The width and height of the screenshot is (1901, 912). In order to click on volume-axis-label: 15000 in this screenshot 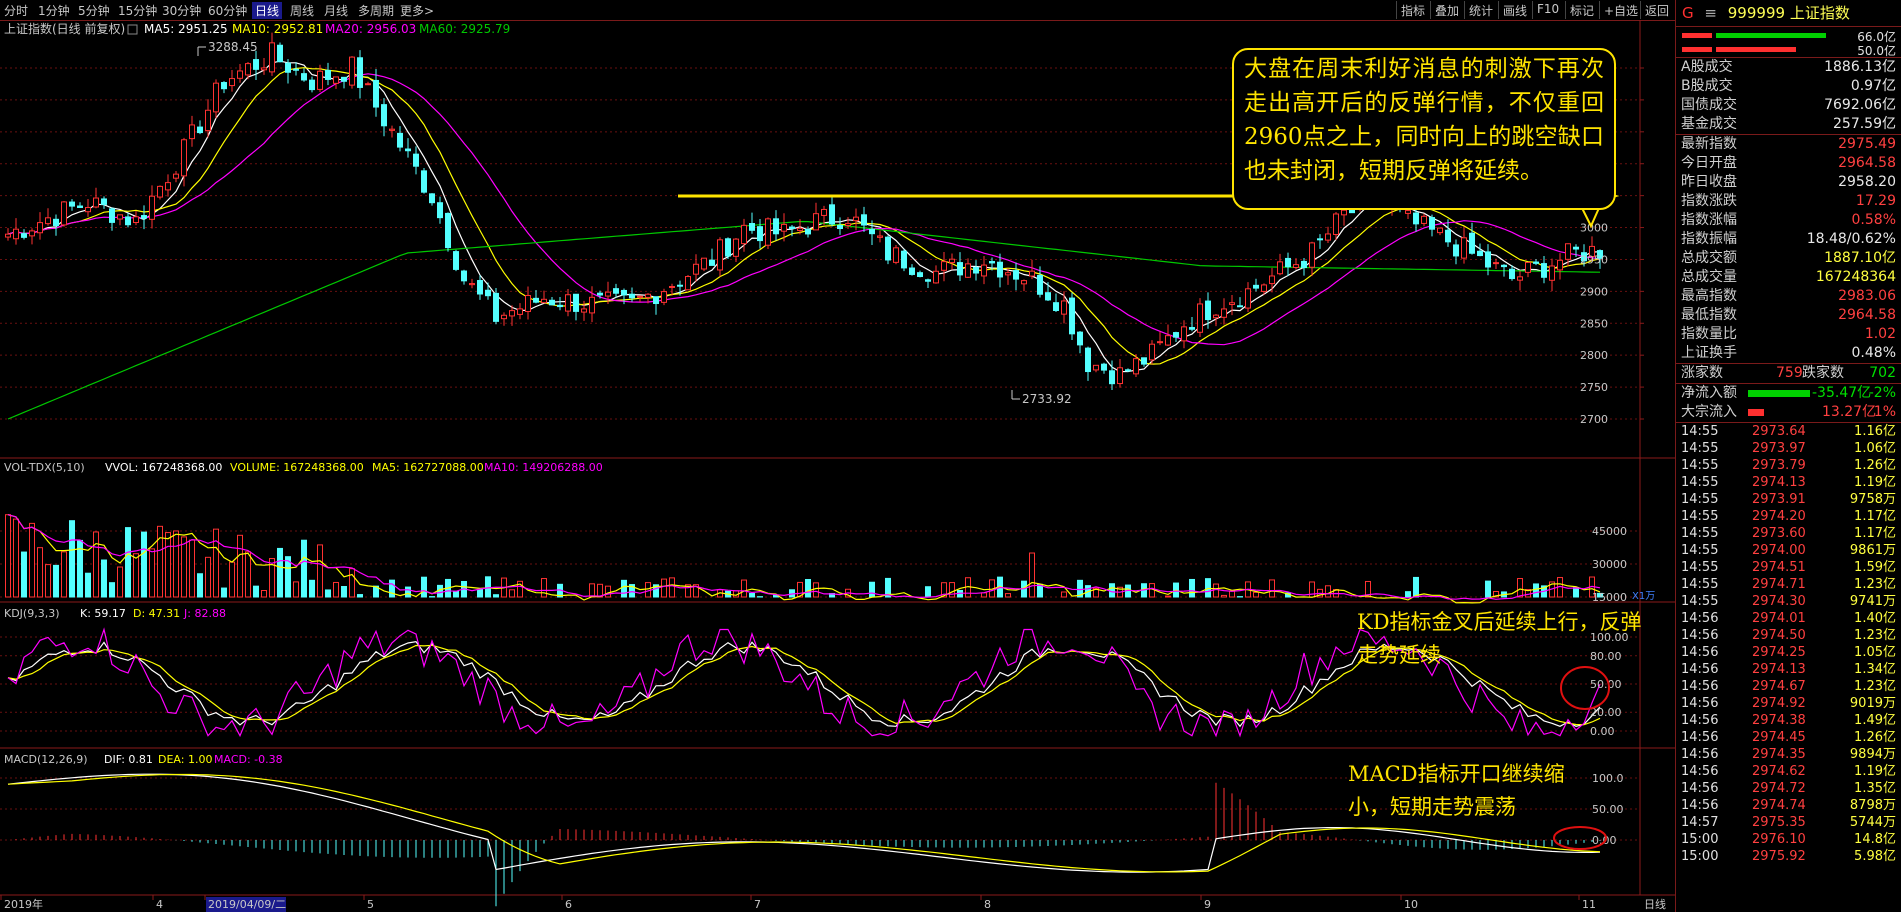, I will do `click(1609, 597)`.